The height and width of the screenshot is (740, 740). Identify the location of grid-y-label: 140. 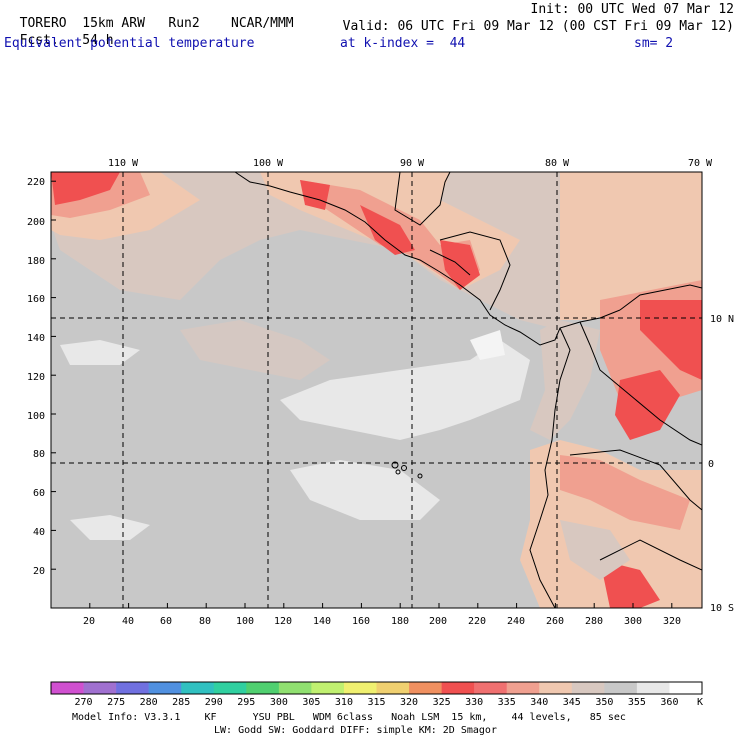
(36, 338).